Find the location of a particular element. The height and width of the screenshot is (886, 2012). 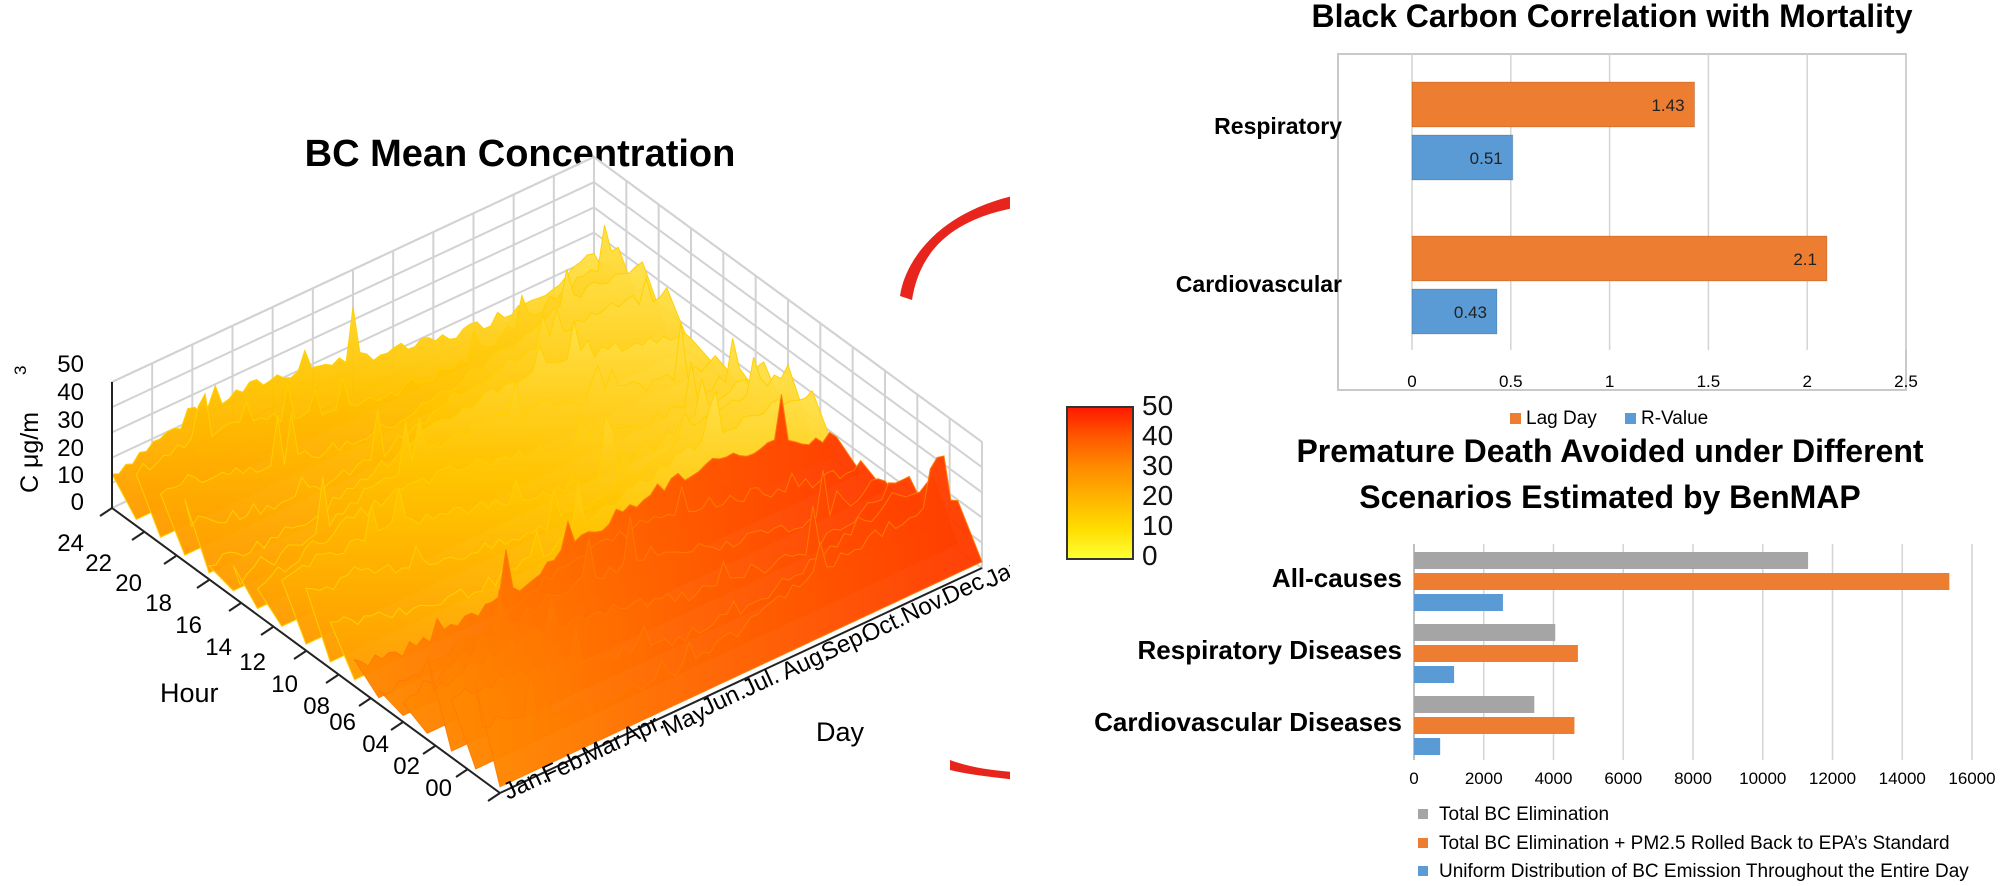

bar-data-label: 0.51 is located at coordinates (1486, 158).